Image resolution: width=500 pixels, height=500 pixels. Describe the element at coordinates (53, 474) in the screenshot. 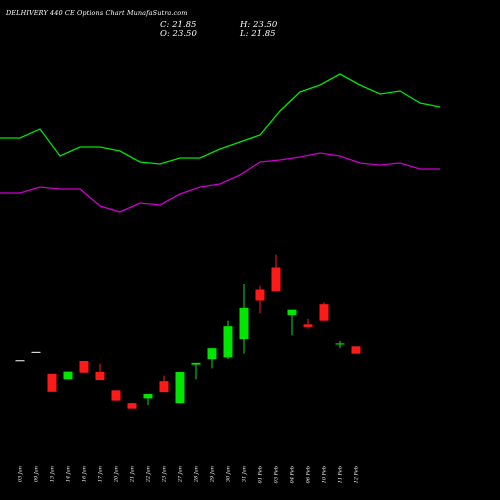

I see `x-tick-label: 13 Jan` at that location.